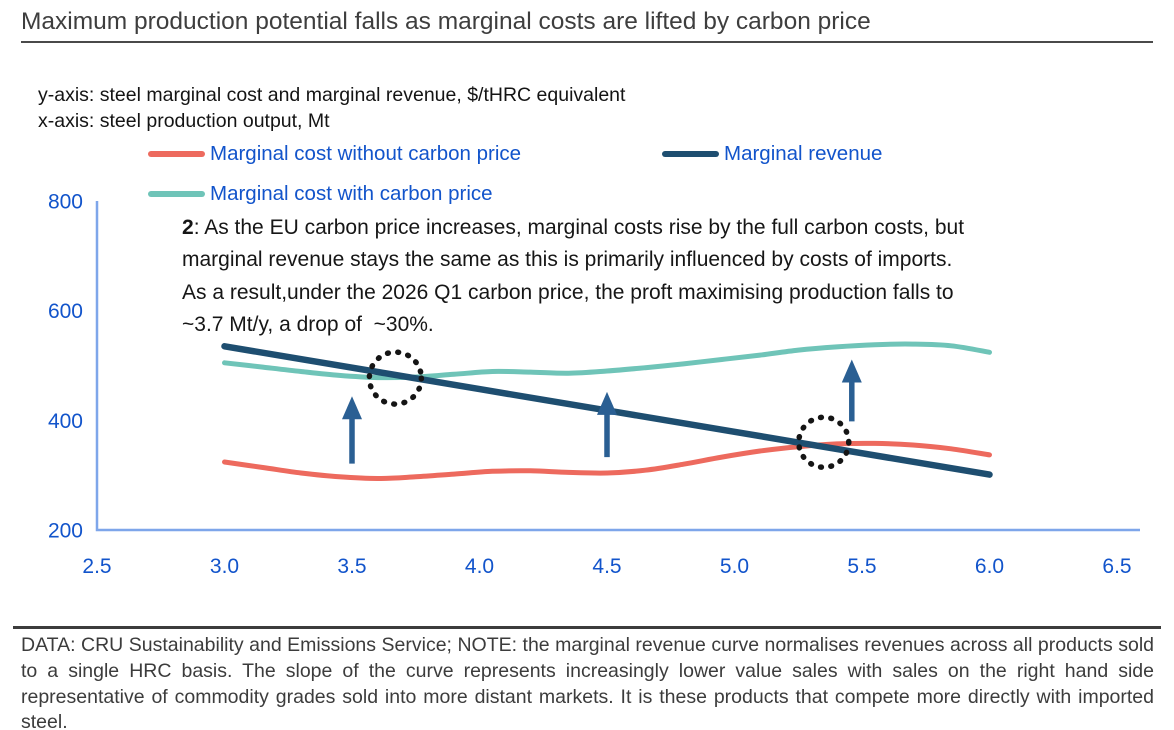  What do you see at coordinates (65, 531) in the screenshot?
I see `y-tick-label: 200` at bounding box center [65, 531].